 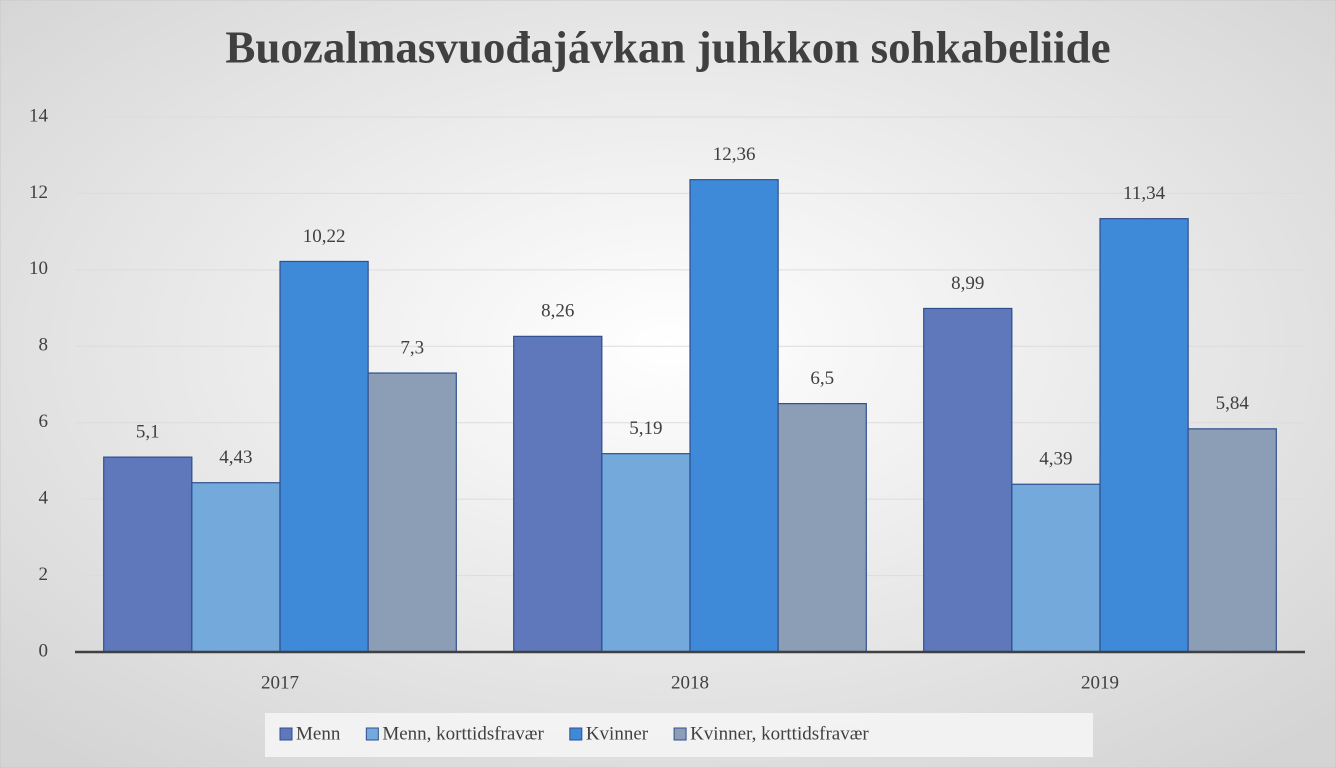 What do you see at coordinates (463, 733) in the screenshot?
I see `legend-label: Menn, korttidsfravær` at bounding box center [463, 733].